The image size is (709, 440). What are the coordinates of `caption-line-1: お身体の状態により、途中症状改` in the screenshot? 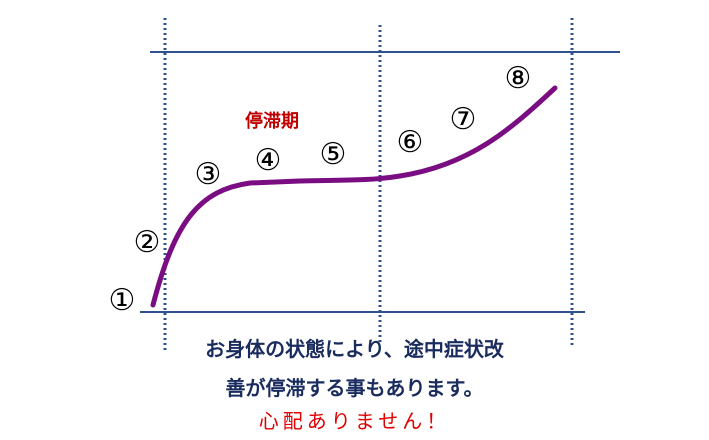 It's located at (354, 349).